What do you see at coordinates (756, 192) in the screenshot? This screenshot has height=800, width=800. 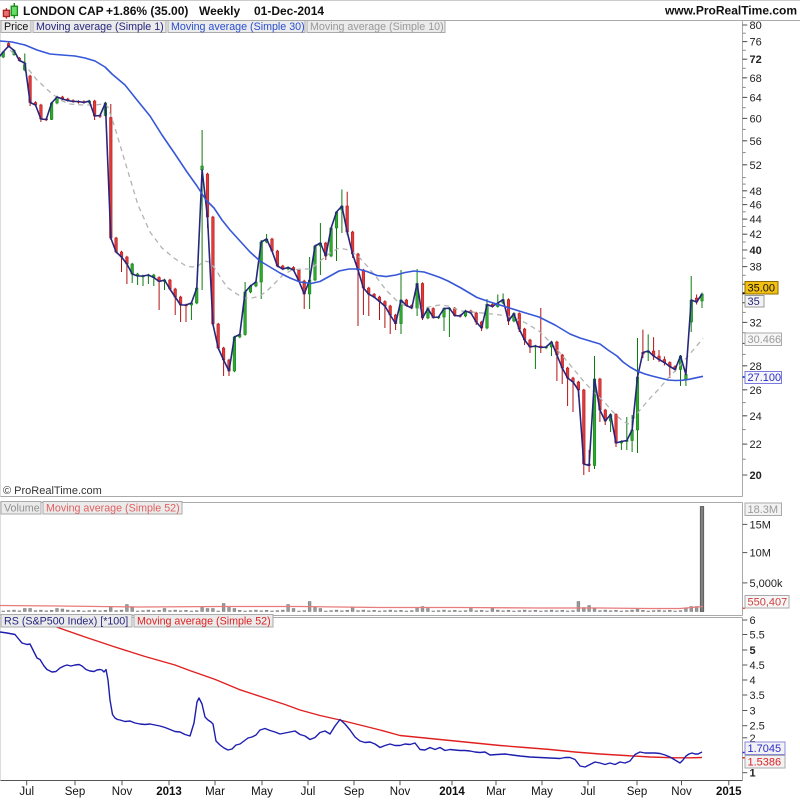 I see `svg-text: 48` at bounding box center [756, 192].